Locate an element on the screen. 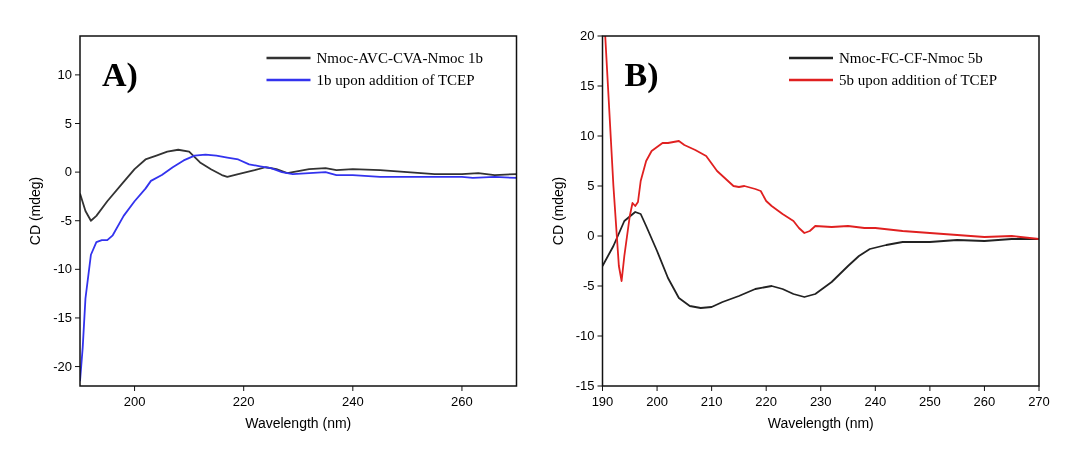  legend-label: Nmoc-FC-CF-Nmoc 5b is located at coordinates (911, 58).